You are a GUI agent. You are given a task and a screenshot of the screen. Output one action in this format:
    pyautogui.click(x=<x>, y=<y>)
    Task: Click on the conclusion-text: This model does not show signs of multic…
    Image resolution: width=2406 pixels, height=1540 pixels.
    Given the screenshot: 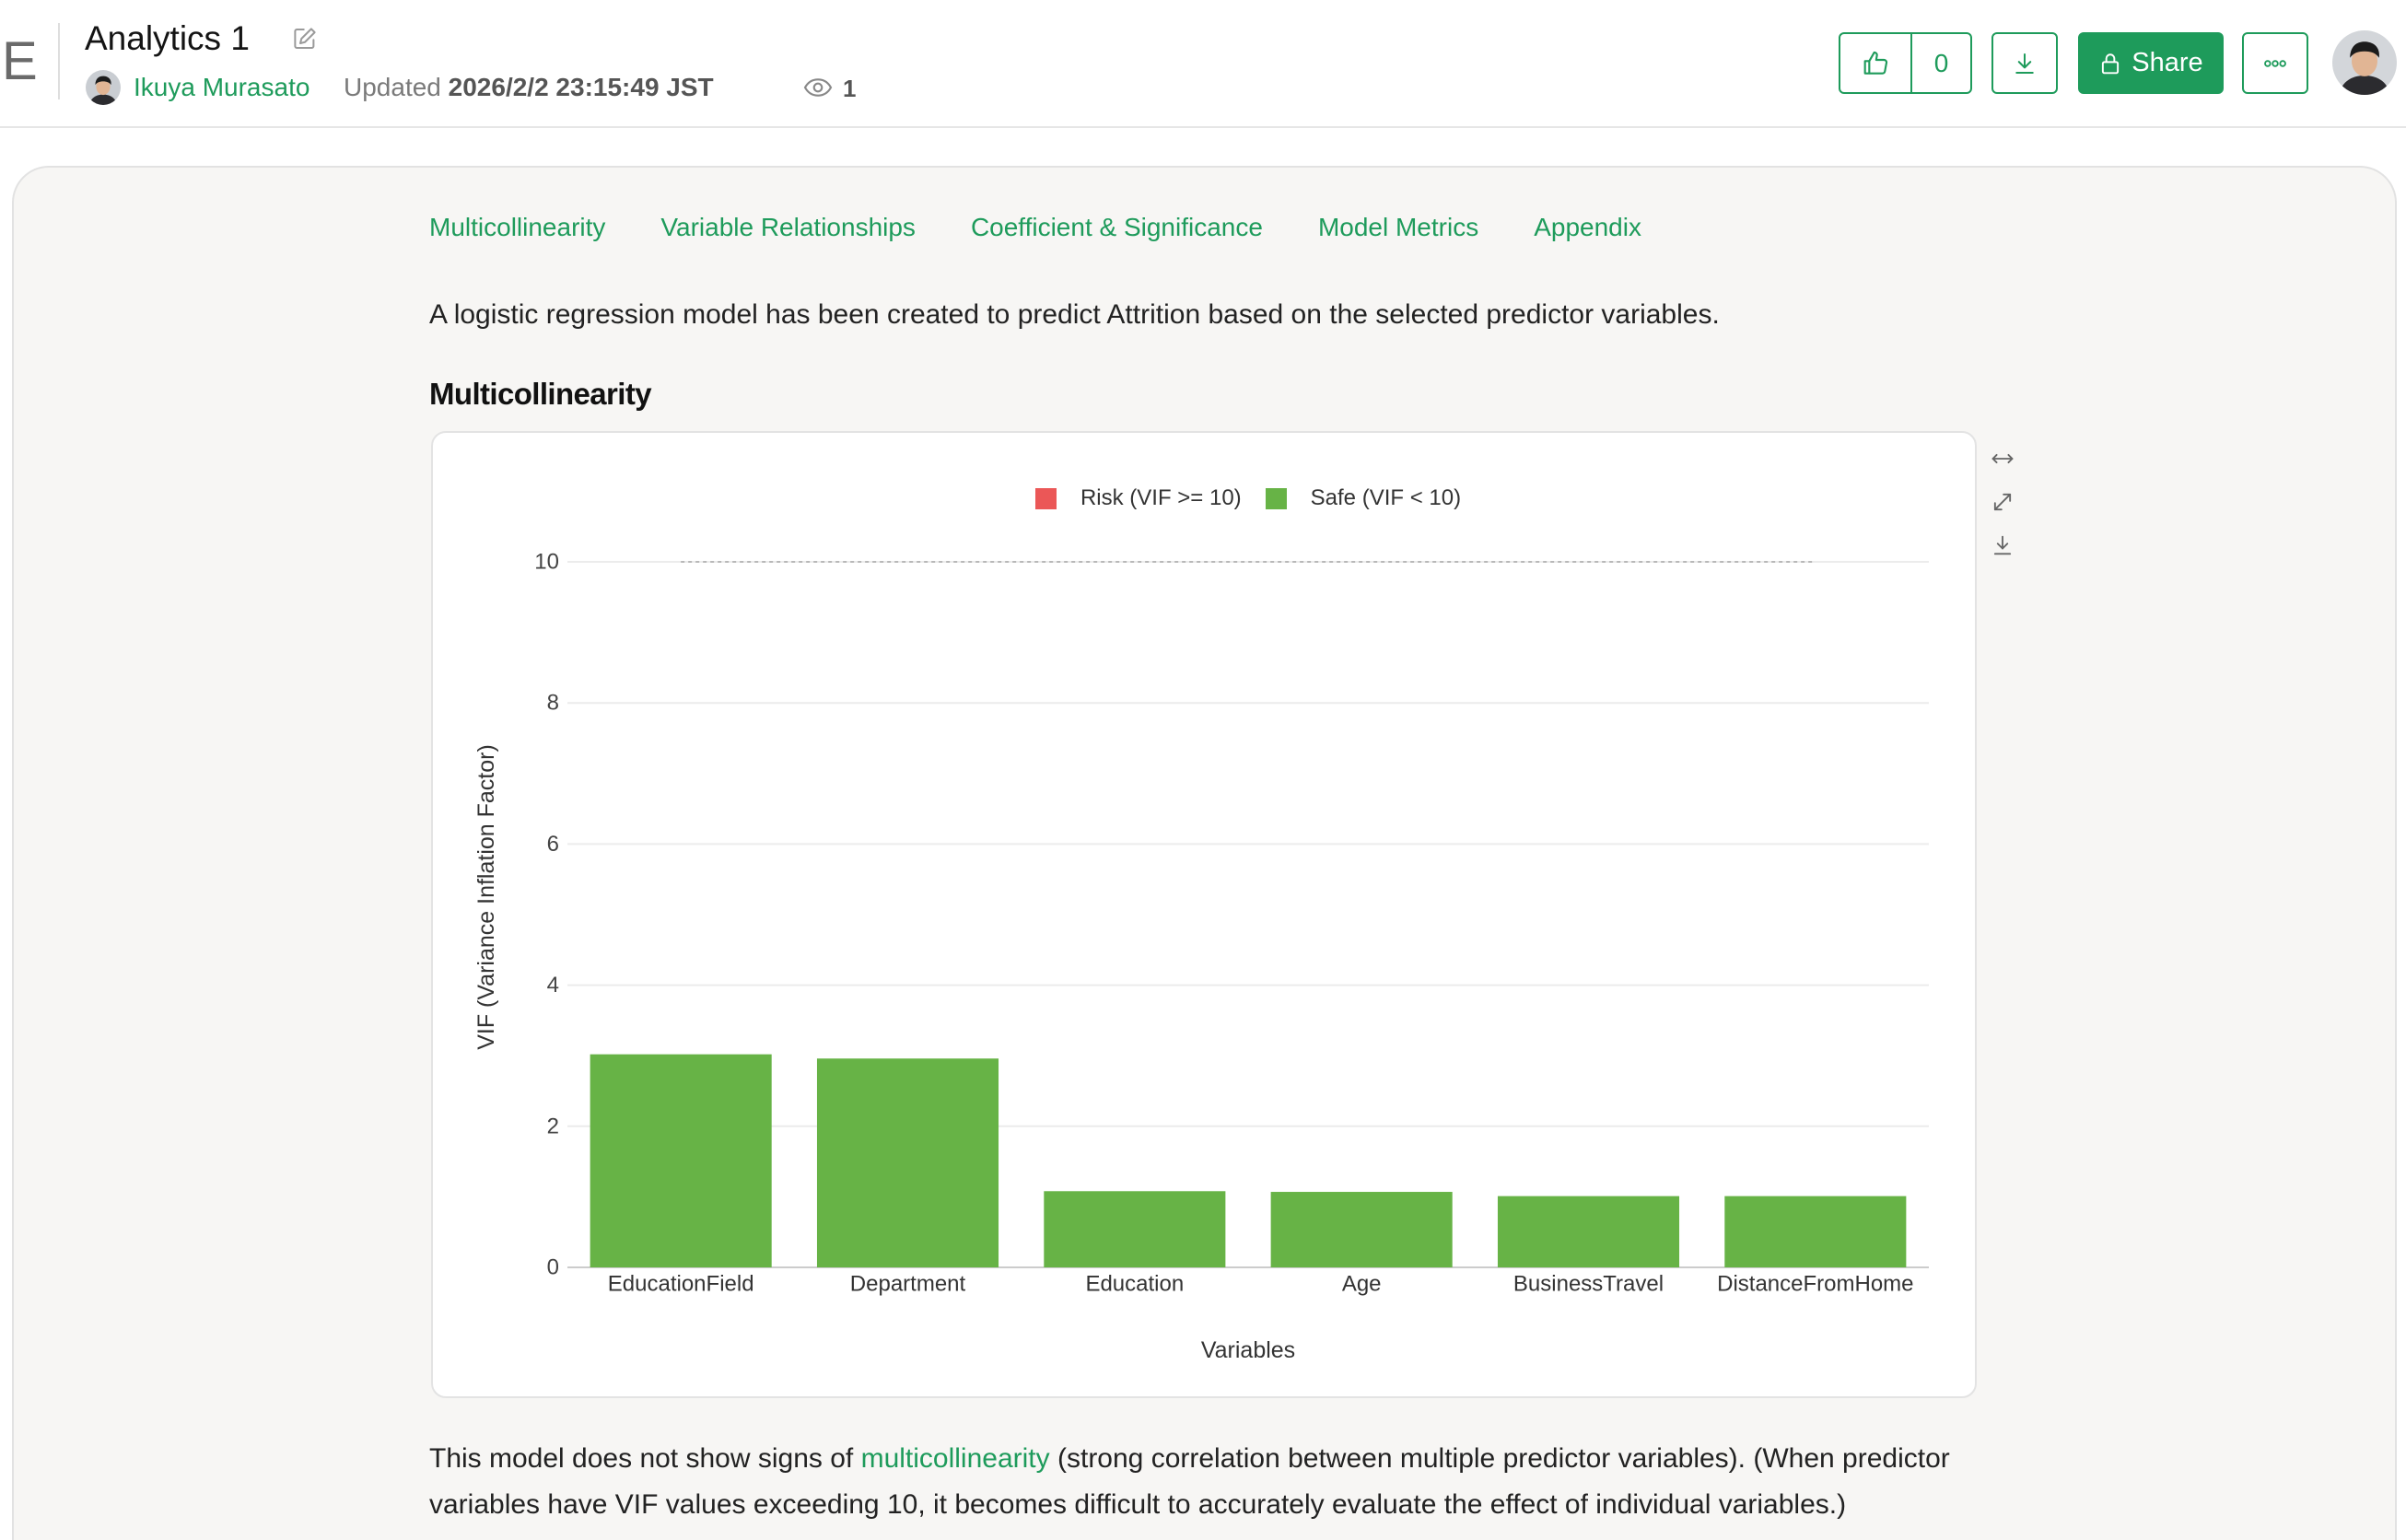 What is the action you would take?
    pyautogui.click(x=1212, y=1482)
    